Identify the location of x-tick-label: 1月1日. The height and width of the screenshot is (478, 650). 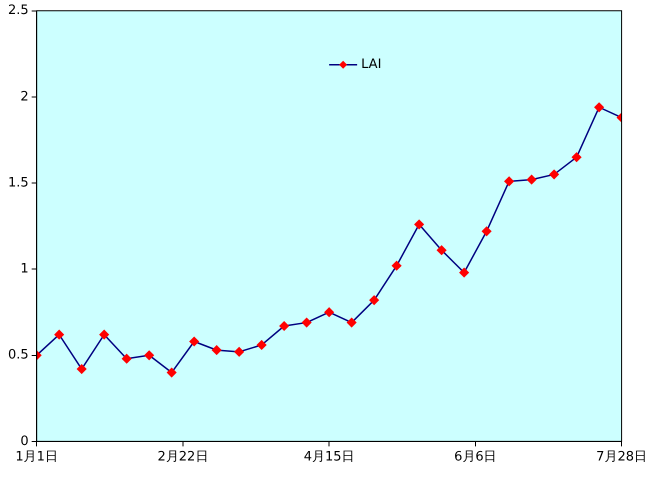
(36, 457).